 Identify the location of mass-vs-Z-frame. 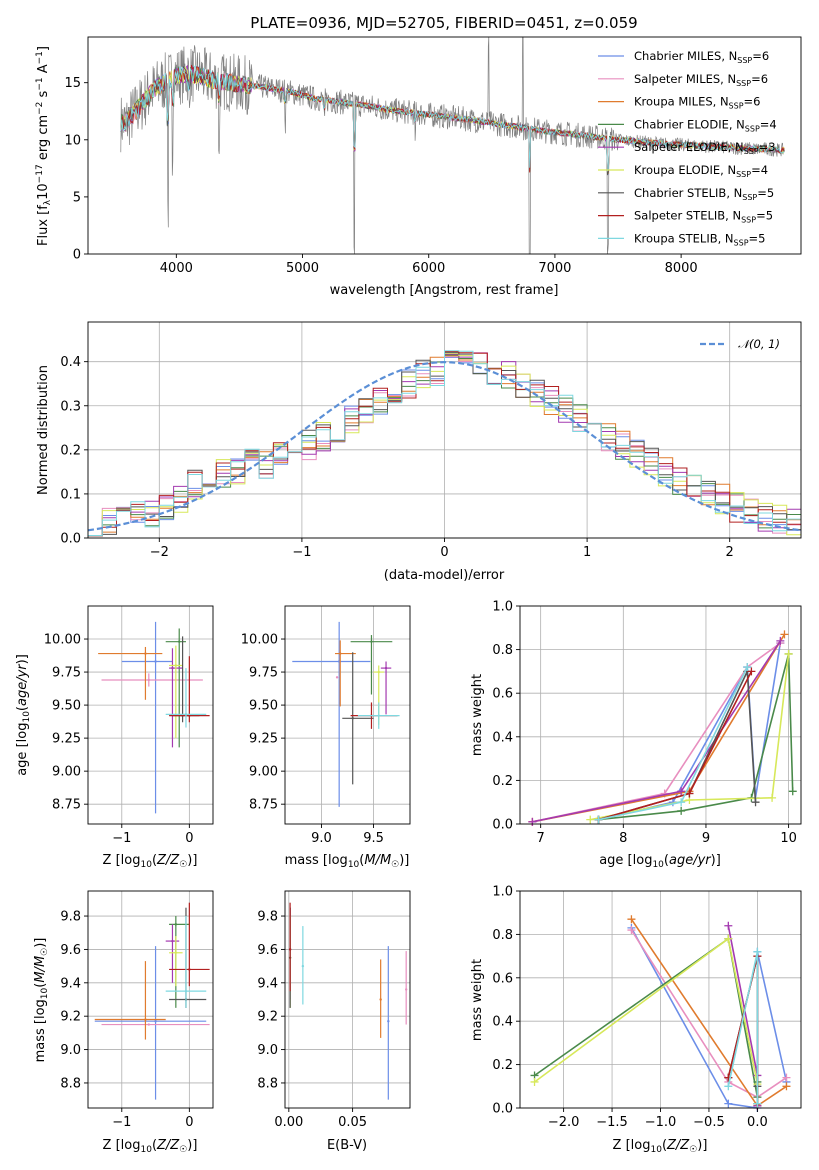
(150, 999).